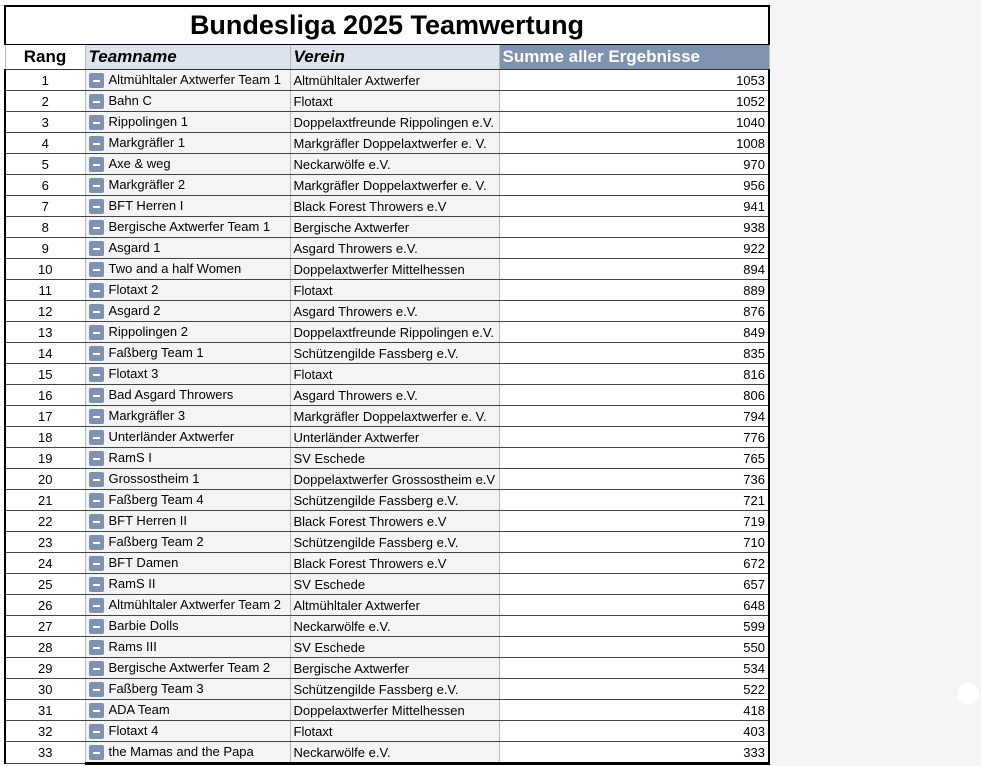 Image resolution: width=981 pixels, height=766 pixels. Describe the element at coordinates (394, 57) in the screenshot. I see `header-verein: Verein` at that location.